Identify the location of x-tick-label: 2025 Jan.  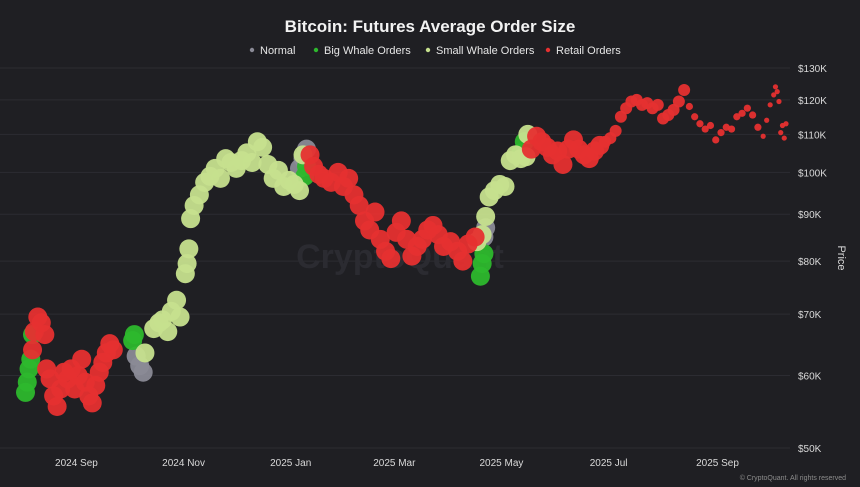
(290, 463).